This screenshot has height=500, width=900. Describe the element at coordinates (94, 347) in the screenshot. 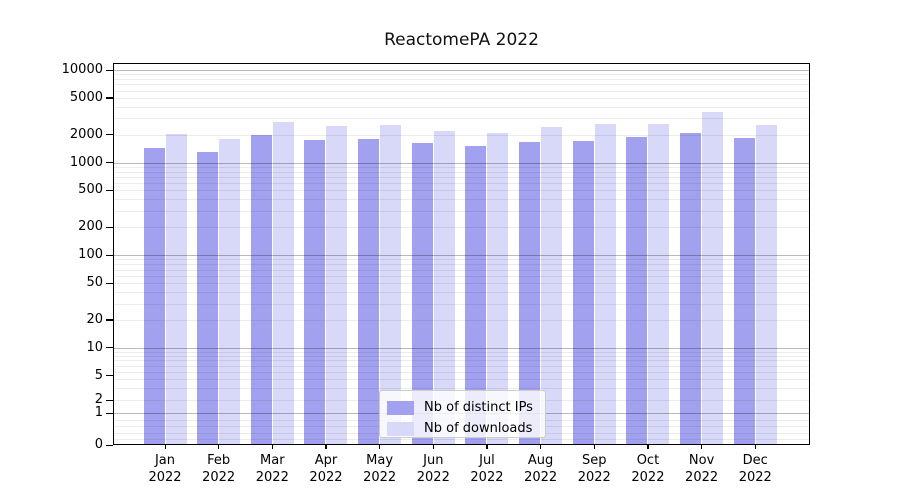

I see `y-tick-label: 10` at that location.